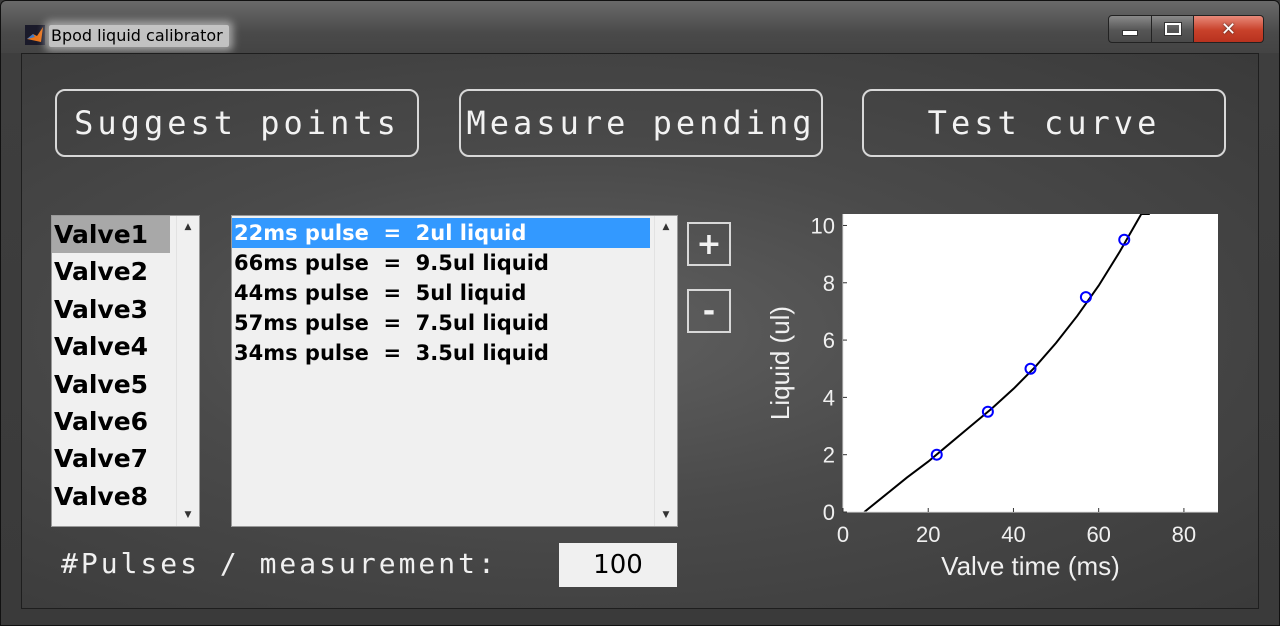 This screenshot has height=626, width=1280. I want to click on y-axis-label: Liquid (ul), so click(780, 363).